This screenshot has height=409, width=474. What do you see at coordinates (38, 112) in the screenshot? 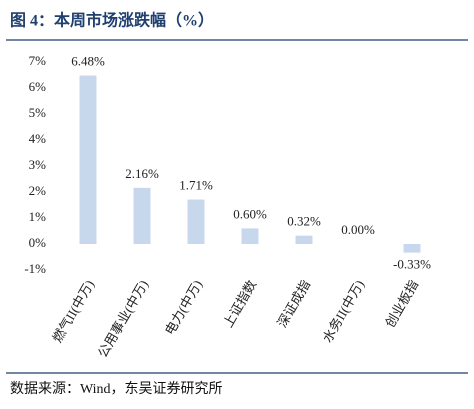
I see `y-tick-label: 5%` at bounding box center [38, 112].